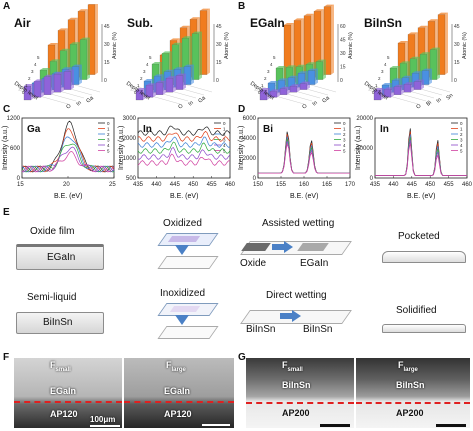 Image resolution: width=473 pixels, height=431 pixels. I want to click on spectrum-xlabel: B.E. (eV), so click(184, 196).